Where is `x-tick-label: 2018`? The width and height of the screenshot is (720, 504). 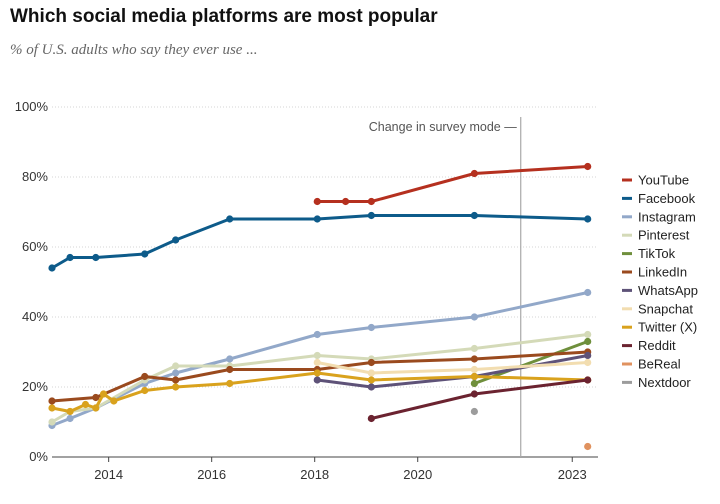
x-tick-label: 2018 is located at coordinates (314, 474).